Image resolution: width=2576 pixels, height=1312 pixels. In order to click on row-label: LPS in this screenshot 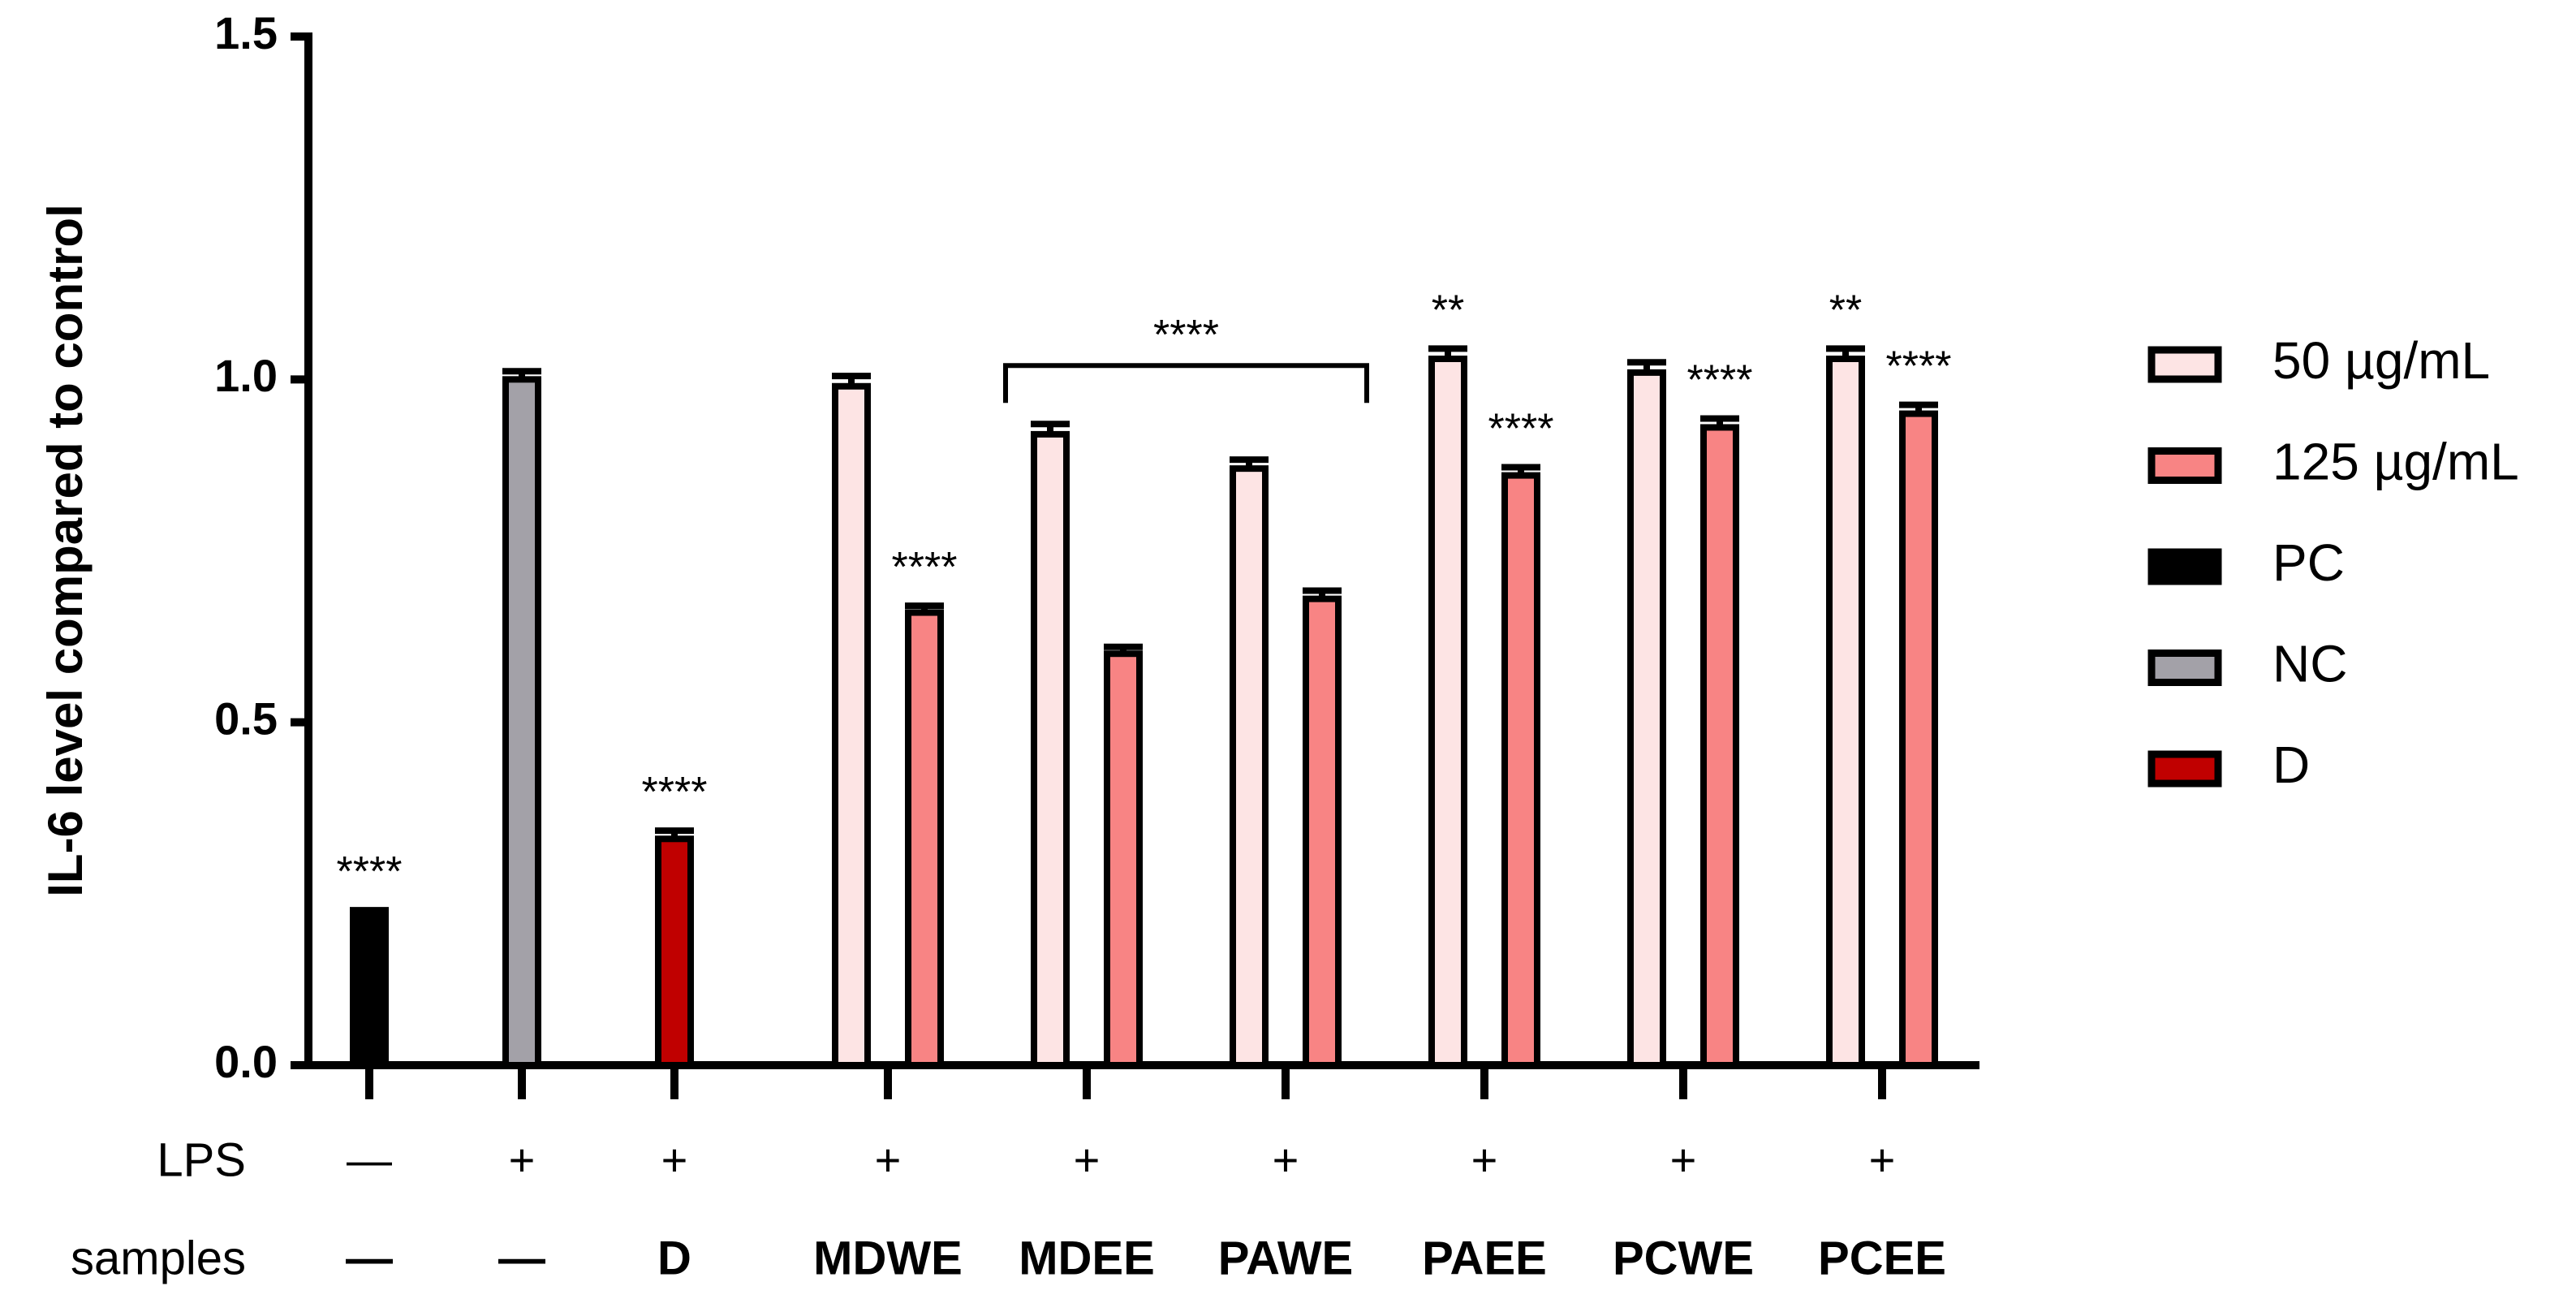, I will do `click(202, 1160)`.